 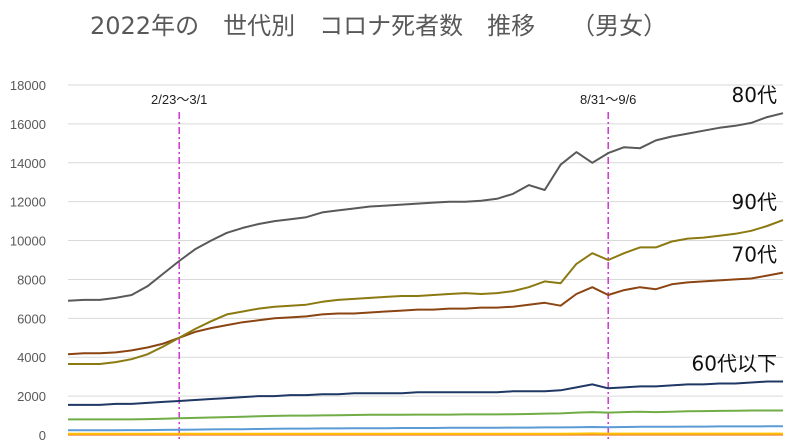 What do you see at coordinates (734, 229) in the screenshot?
I see `series-labels: 80代 90代 70代 60代以下` at bounding box center [734, 229].